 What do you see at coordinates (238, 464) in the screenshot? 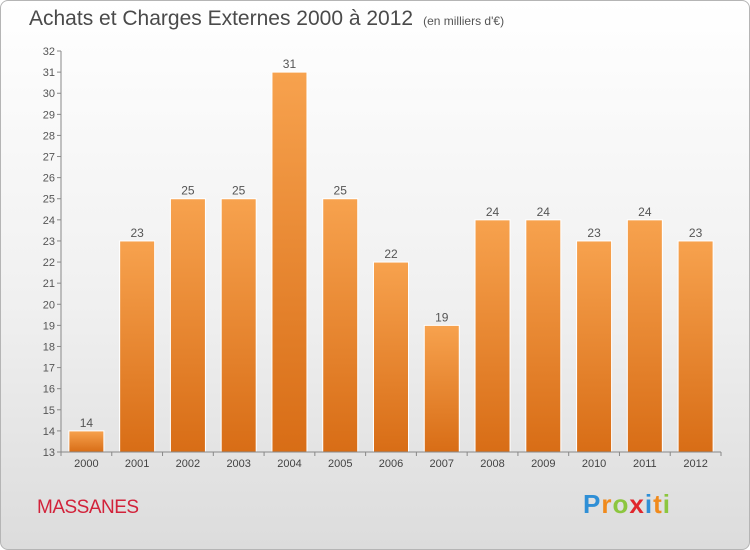
I see `x-tick-label: 2003` at bounding box center [238, 464].